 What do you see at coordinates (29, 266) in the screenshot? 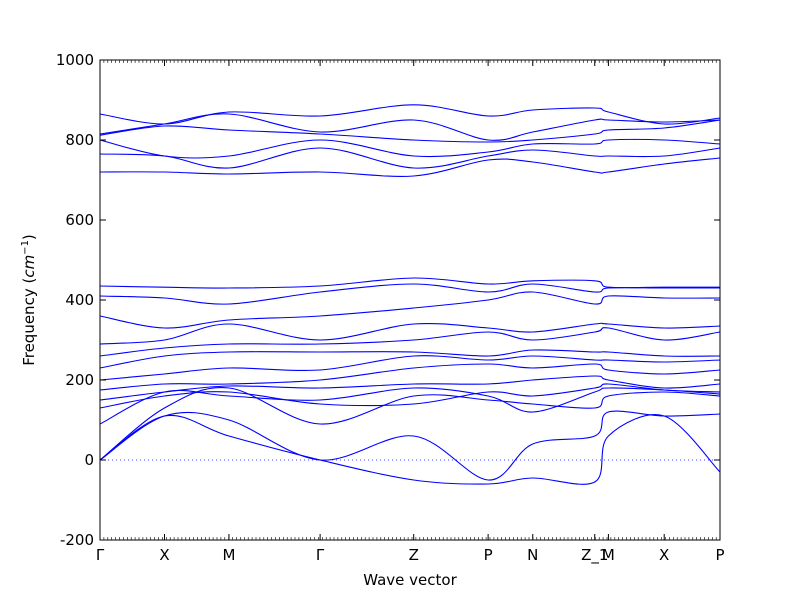
I see `y-axis-unit: cm` at bounding box center [29, 266].